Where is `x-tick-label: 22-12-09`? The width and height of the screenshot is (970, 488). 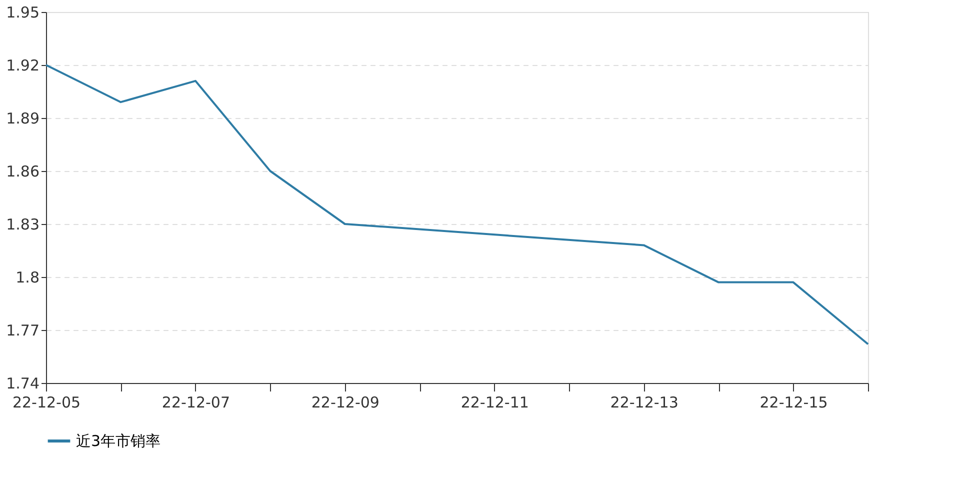 x-tick-label: 22-12-09 is located at coordinates (345, 403).